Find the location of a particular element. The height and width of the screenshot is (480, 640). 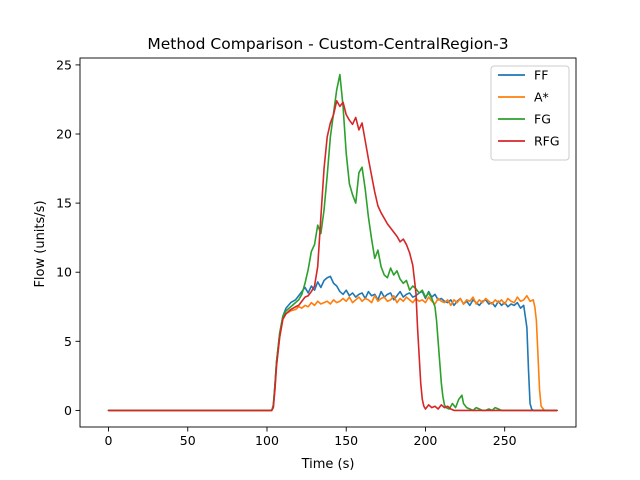

y-tick-label: 20 is located at coordinates (64, 134).